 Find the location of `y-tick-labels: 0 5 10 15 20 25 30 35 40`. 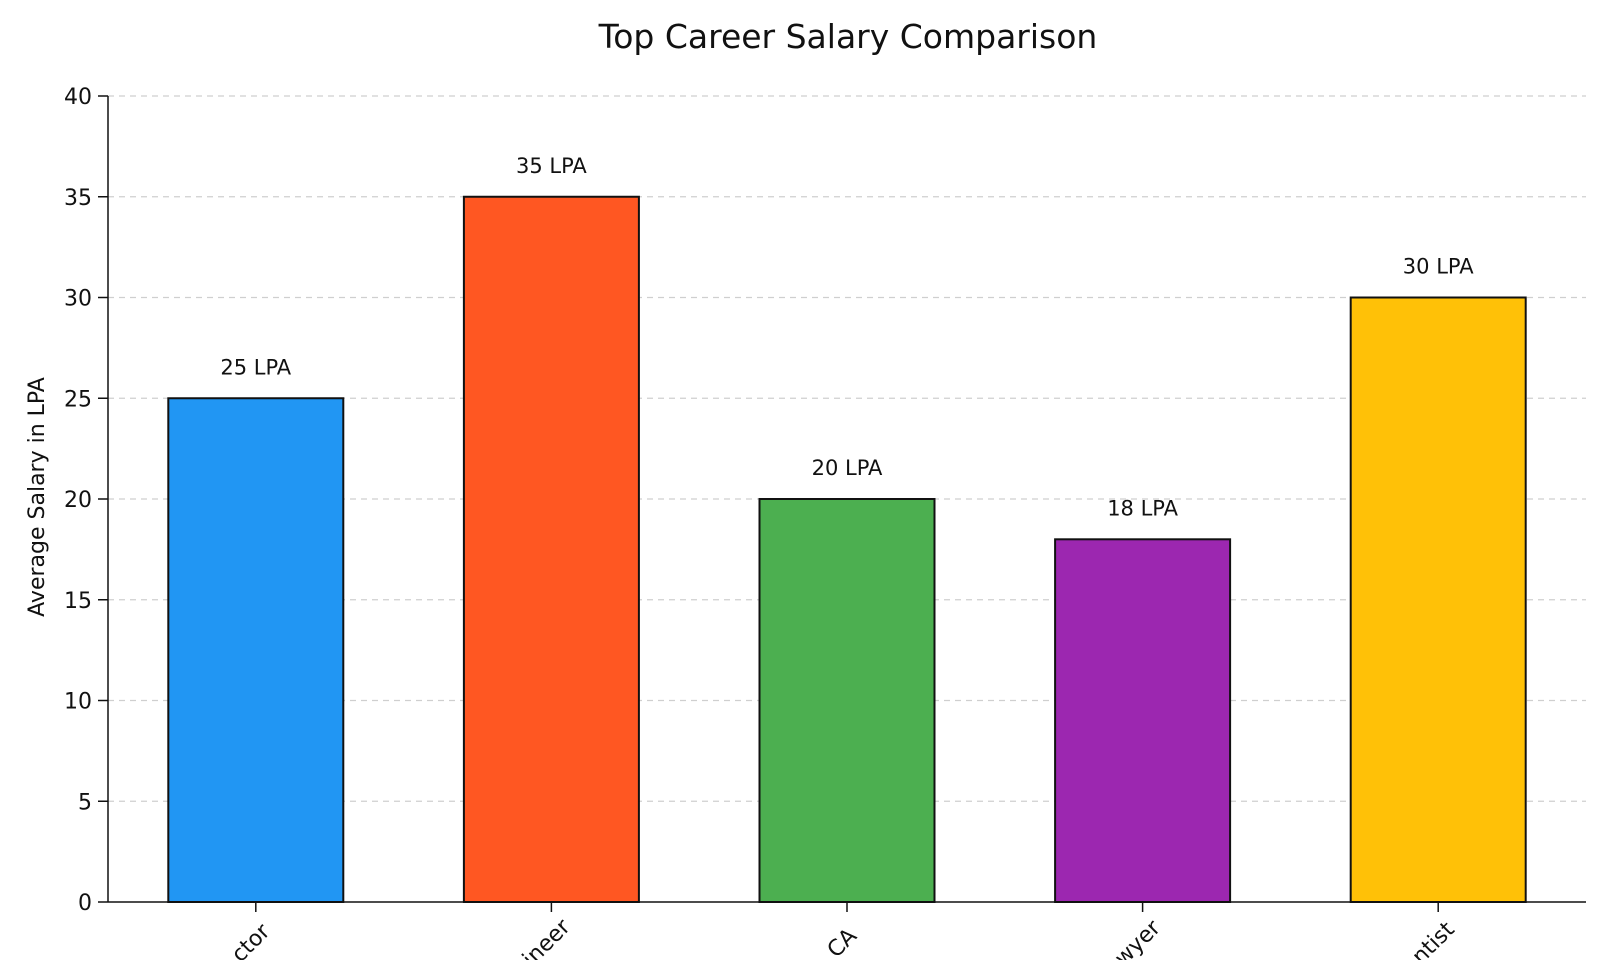

y-tick-labels: 0 5 10 15 20 25 30 35 40 is located at coordinates (78, 500).